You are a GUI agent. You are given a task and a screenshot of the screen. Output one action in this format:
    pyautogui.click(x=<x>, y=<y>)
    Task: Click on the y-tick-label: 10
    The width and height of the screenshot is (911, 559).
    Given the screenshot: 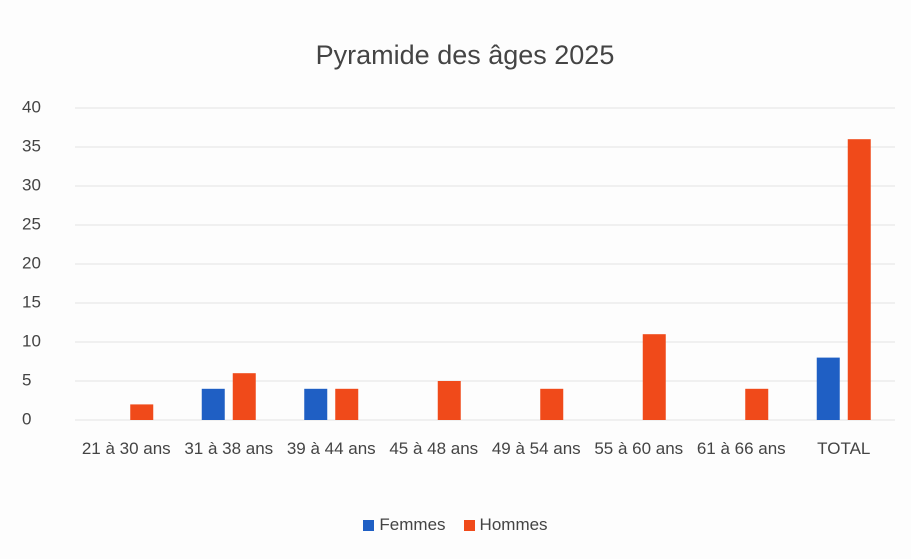 What is the action you would take?
    pyautogui.click(x=31, y=340)
    